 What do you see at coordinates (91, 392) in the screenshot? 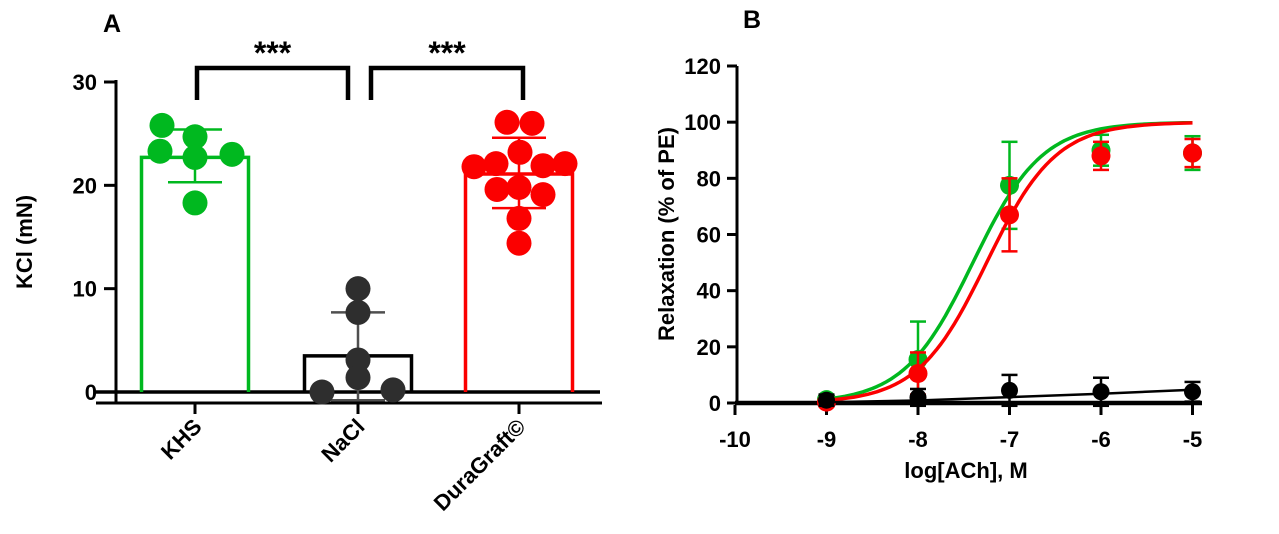
I see `a-y-tick-label: 0` at bounding box center [91, 392].